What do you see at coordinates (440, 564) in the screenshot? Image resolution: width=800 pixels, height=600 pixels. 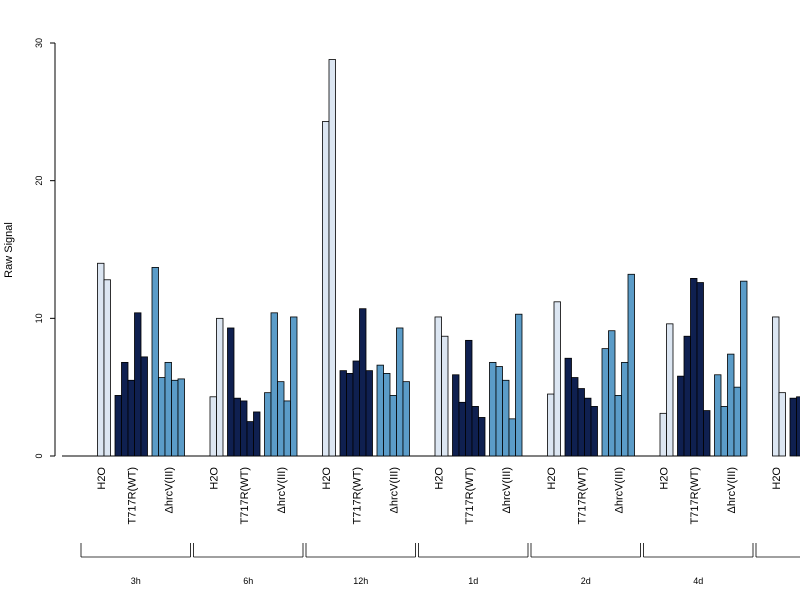 I see `group-brackets: 3h6h12h1d2d4d6d` at bounding box center [440, 564].